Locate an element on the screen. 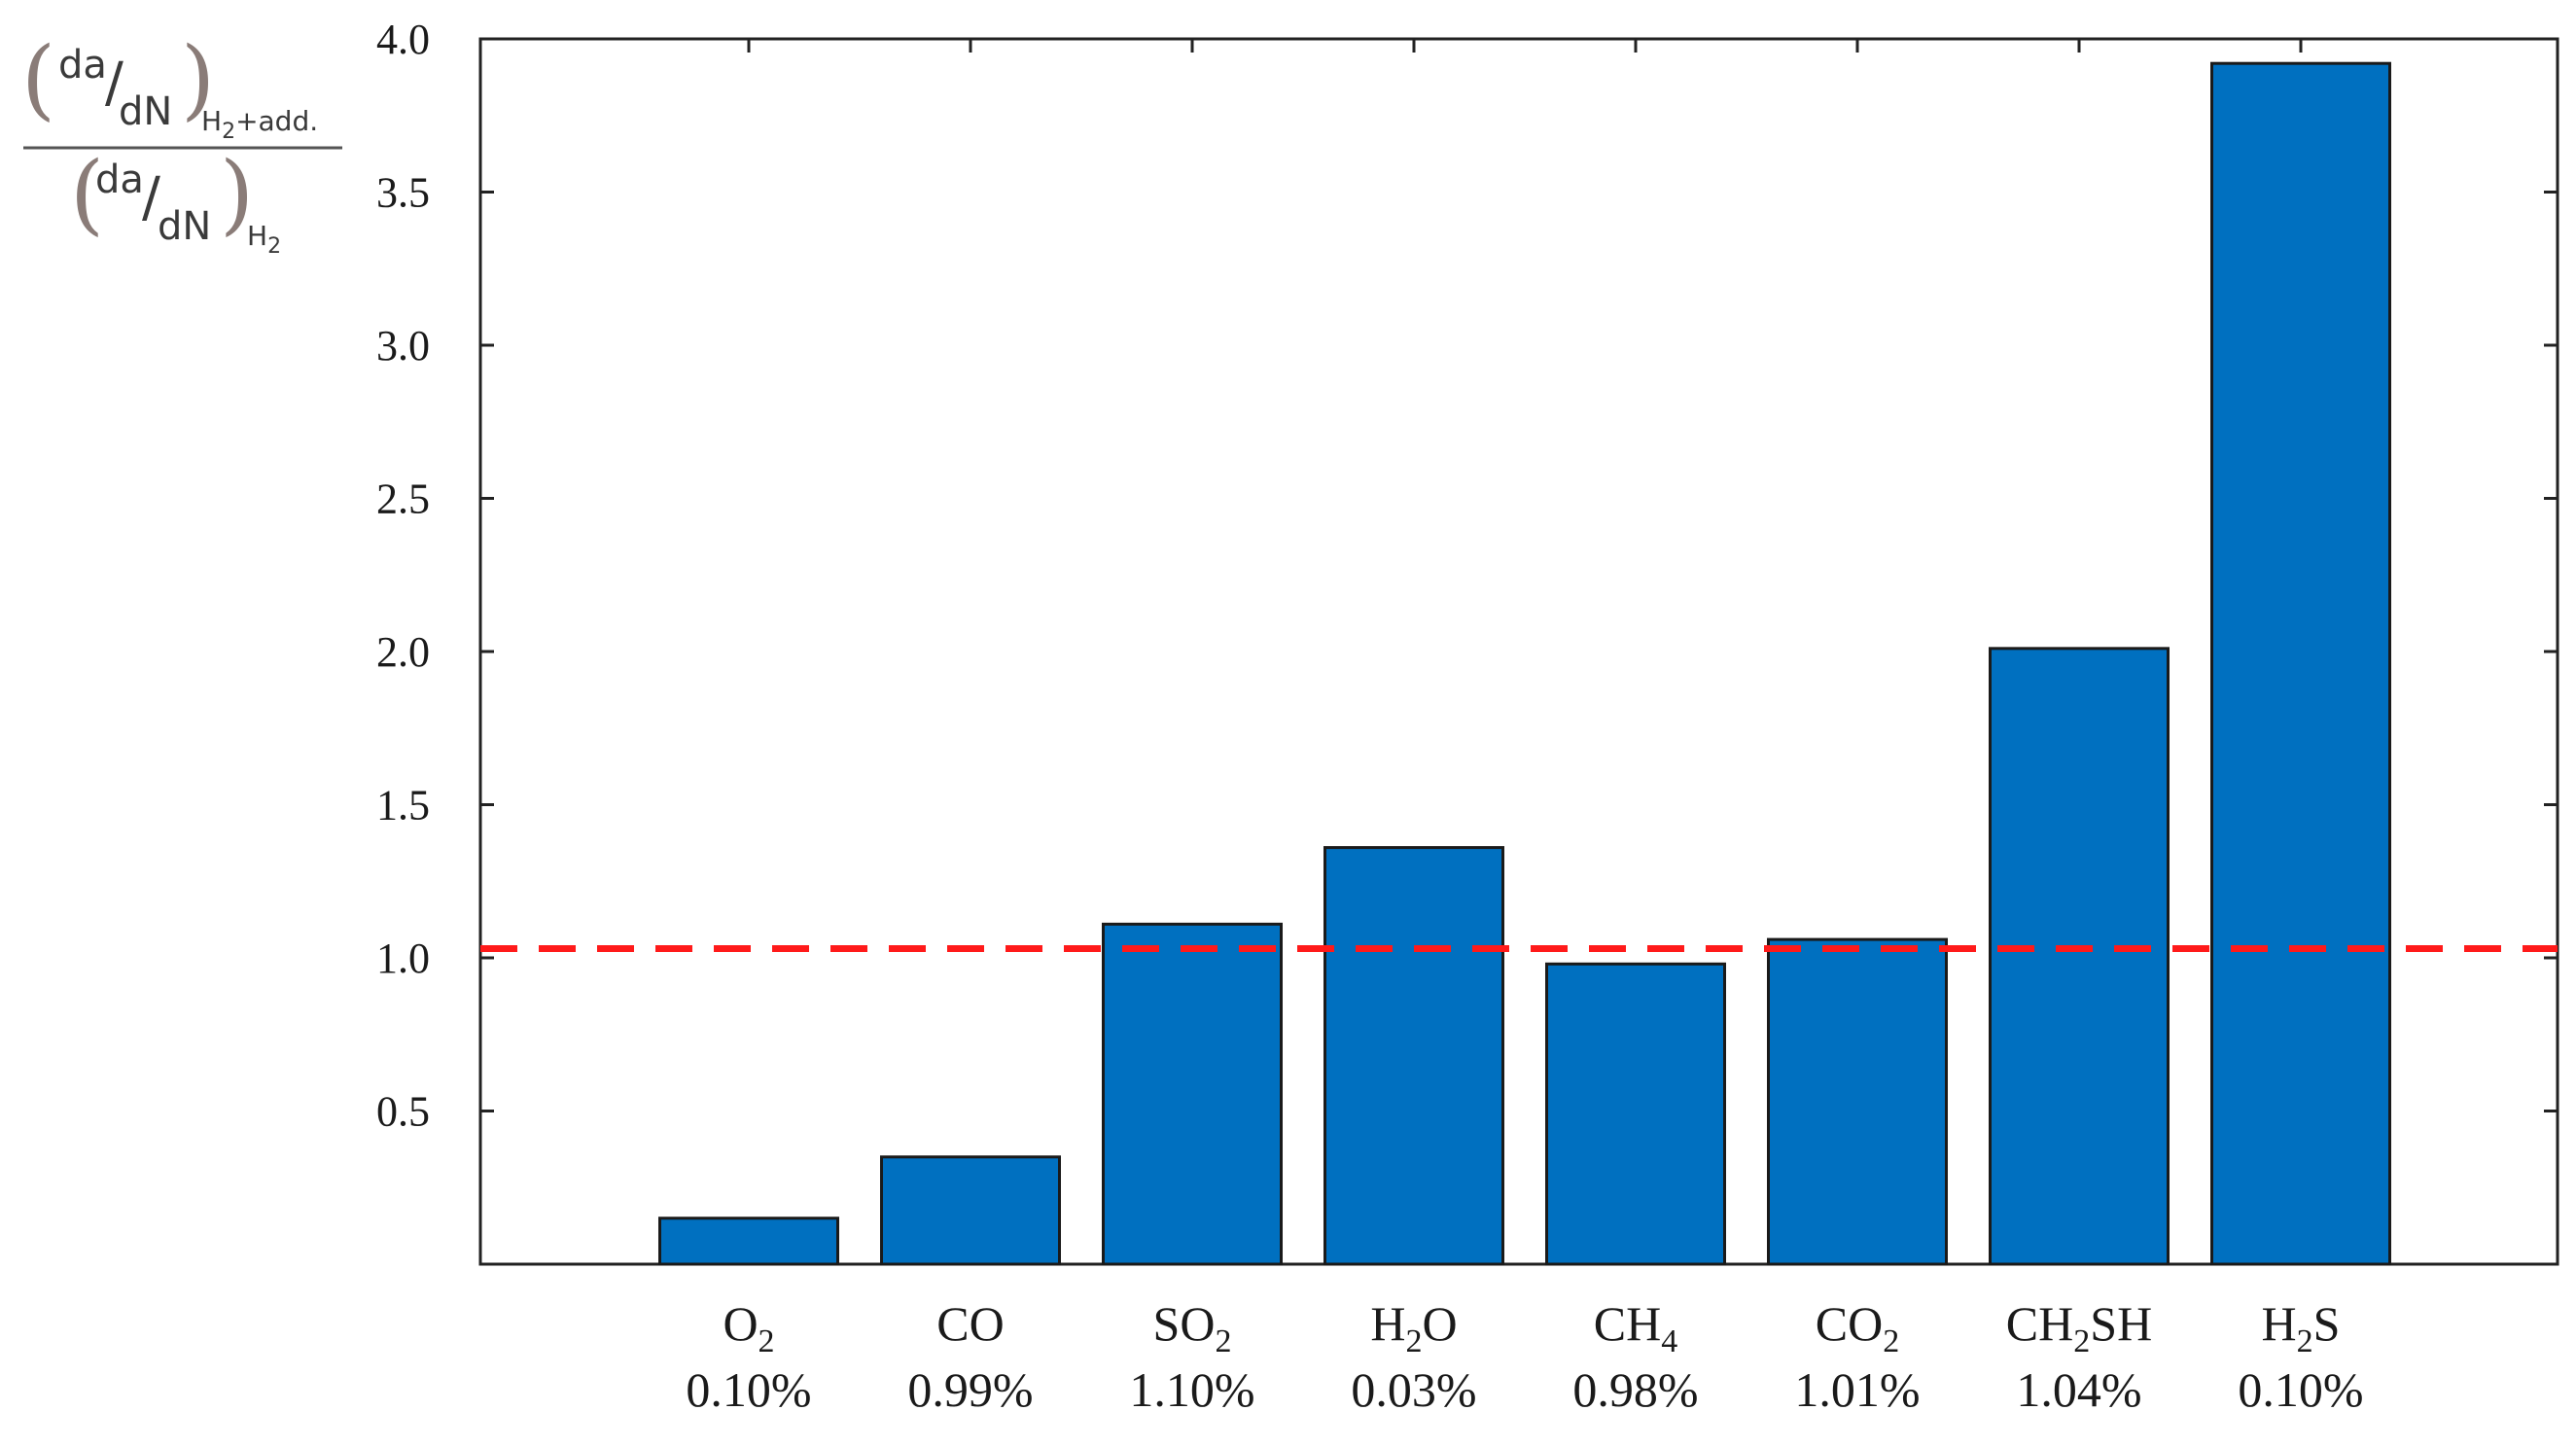 The image size is (2576, 1446). ylabel-den-open-paren: ( is located at coordinates (87, 194).